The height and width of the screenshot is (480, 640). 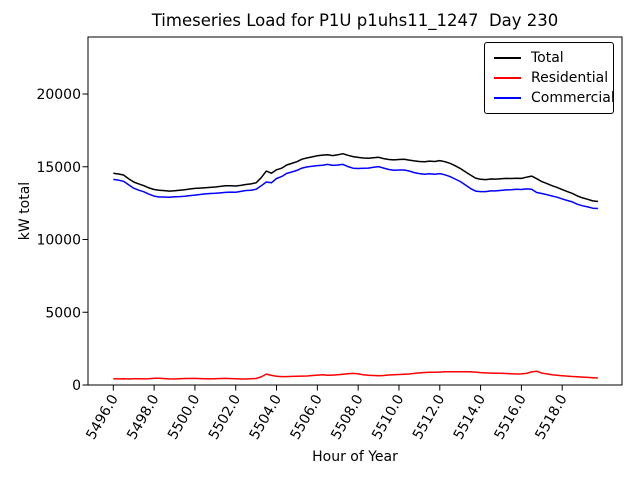 What do you see at coordinates (355, 375) in the screenshot?
I see `series-line-residential` at bounding box center [355, 375].